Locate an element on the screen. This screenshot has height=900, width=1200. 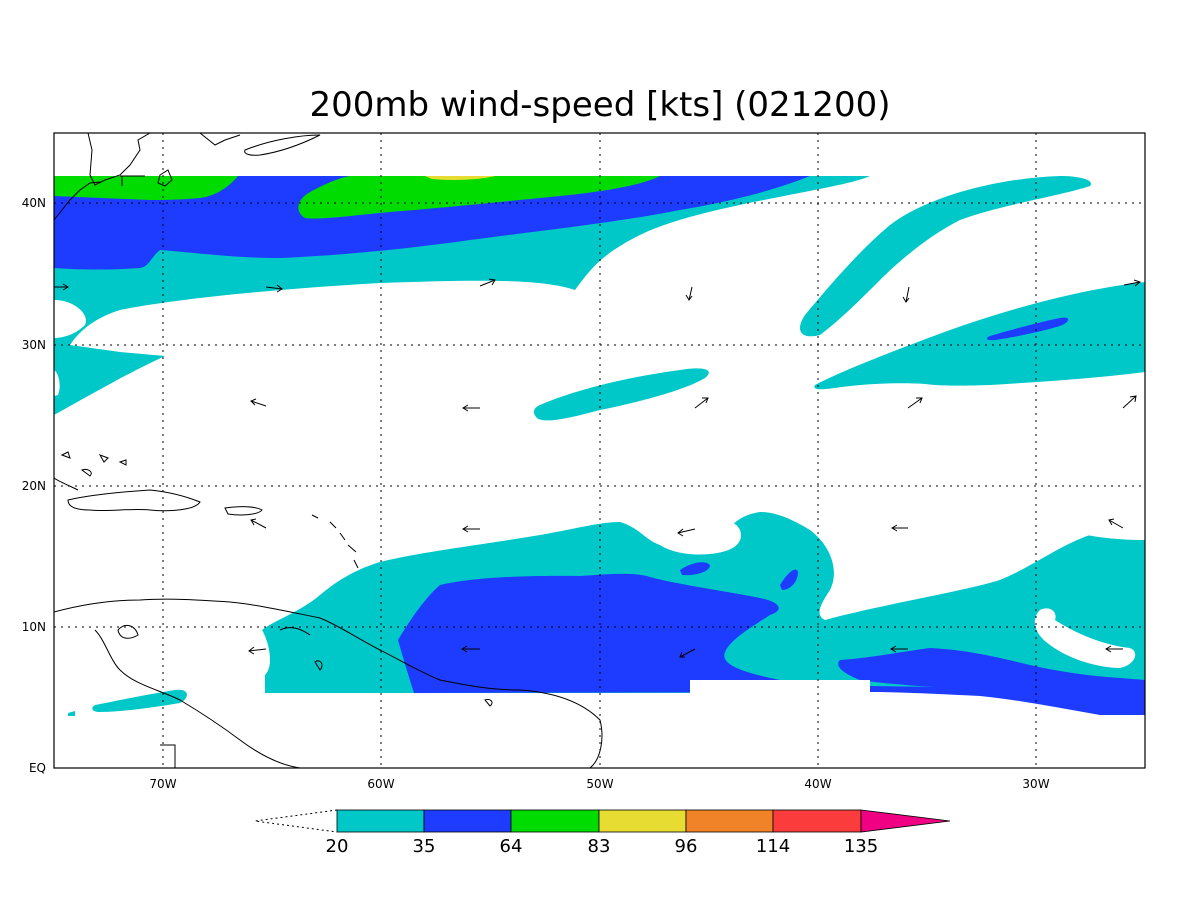
x-tick-label: 50W is located at coordinates (599, 784).